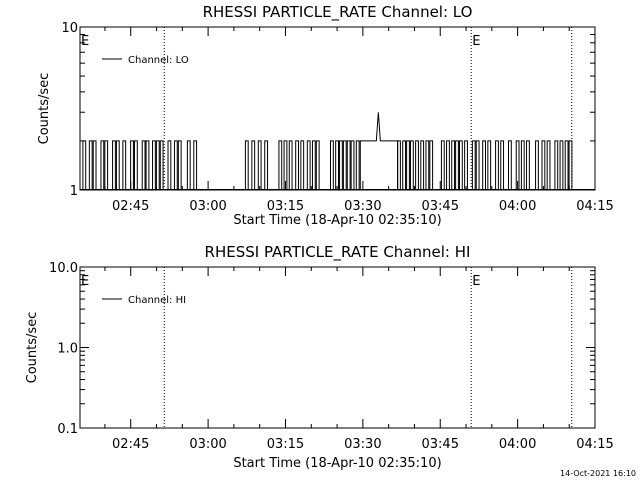 This screenshot has width=640, height=480. What do you see at coordinates (67, 349) in the screenshot?
I see `y-tick-label: 1.0` at bounding box center [67, 349].